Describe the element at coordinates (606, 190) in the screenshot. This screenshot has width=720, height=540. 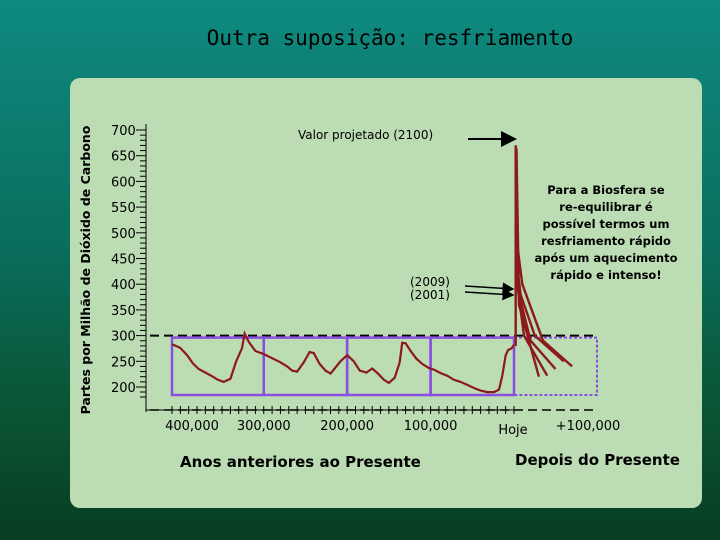
I see `biosphere-note-line: Para a Biosfera se` at that location.